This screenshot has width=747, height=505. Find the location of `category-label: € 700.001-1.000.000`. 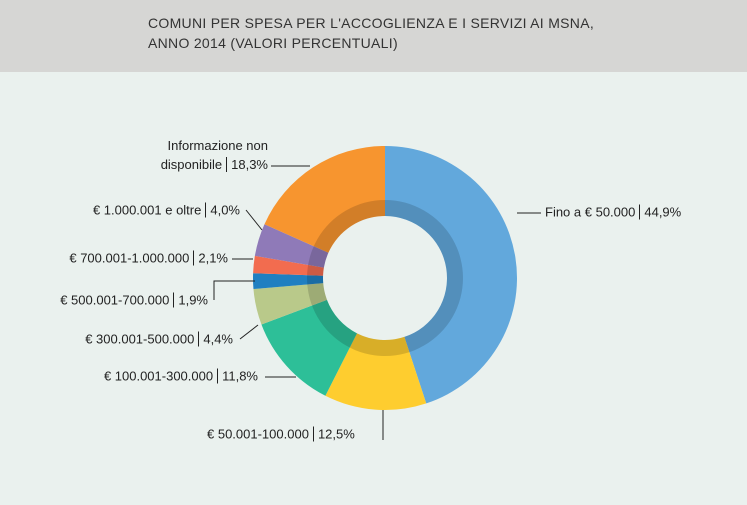

category-label: € 700.001-1.000.000 is located at coordinates (129, 258).